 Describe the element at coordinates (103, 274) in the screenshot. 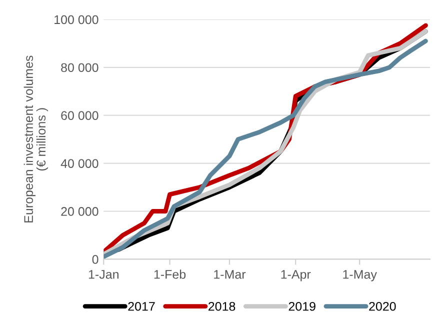

I see `x-tick-label: 1-Jan` at that location.